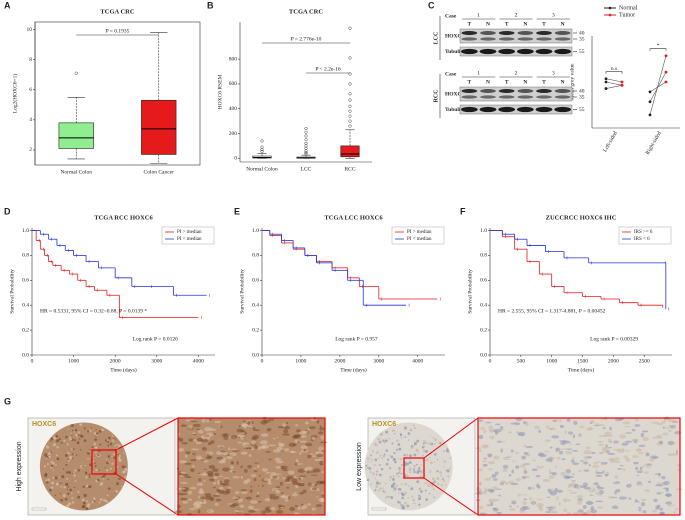 The height and width of the screenshot is (520, 685). What do you see at coordinates (658, 87) in the screenshot?
I see `pair-line` at bounding box center [658, 87].